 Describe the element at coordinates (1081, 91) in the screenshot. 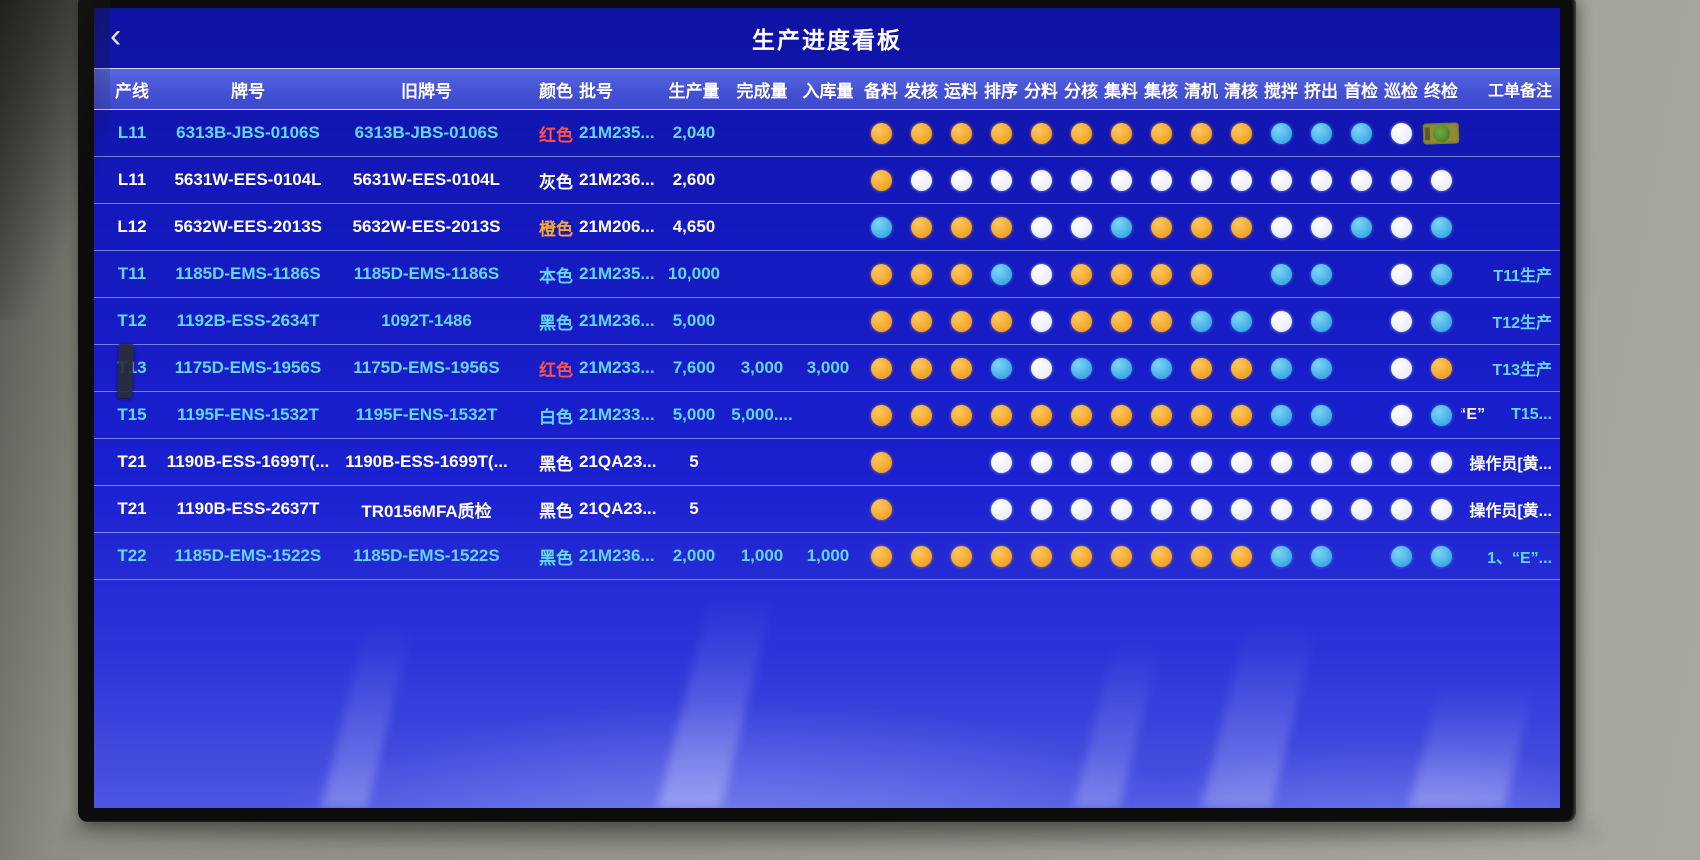

I see `status-column-header: 分核` at that location.